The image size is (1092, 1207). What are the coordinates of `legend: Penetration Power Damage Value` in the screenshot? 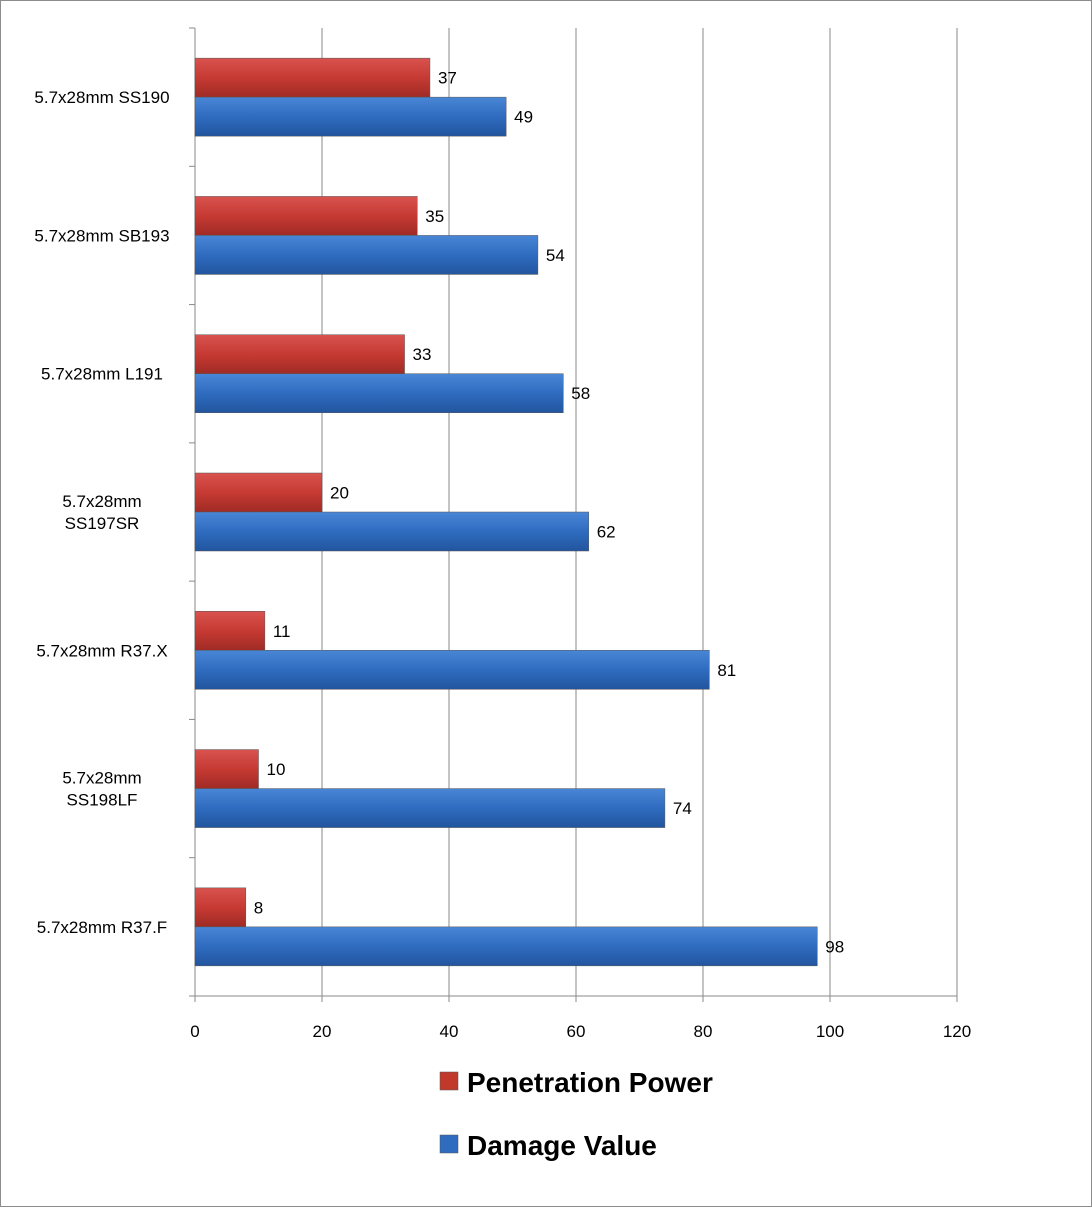 It's located at (576, 1114).